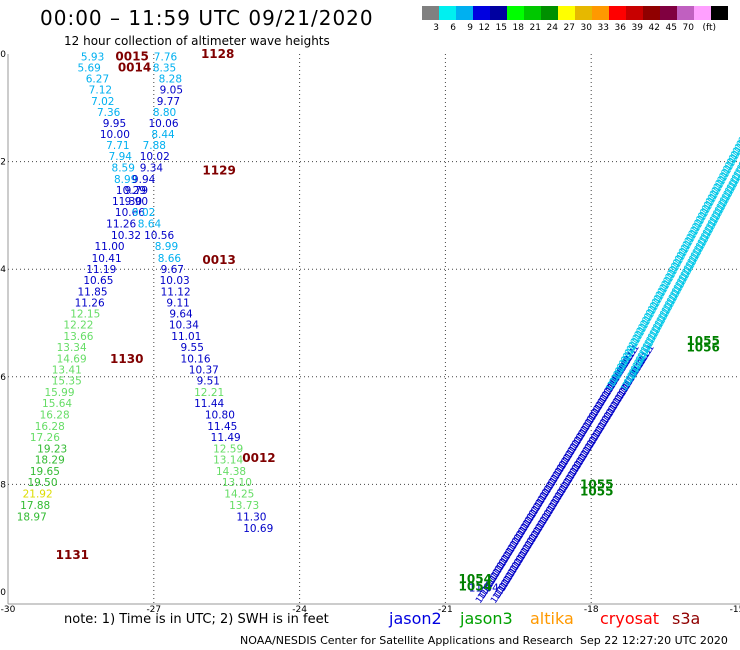 This screenshot has width=740, height=650. I want to click on wave-height-label: 10.16, so click(196, 360).